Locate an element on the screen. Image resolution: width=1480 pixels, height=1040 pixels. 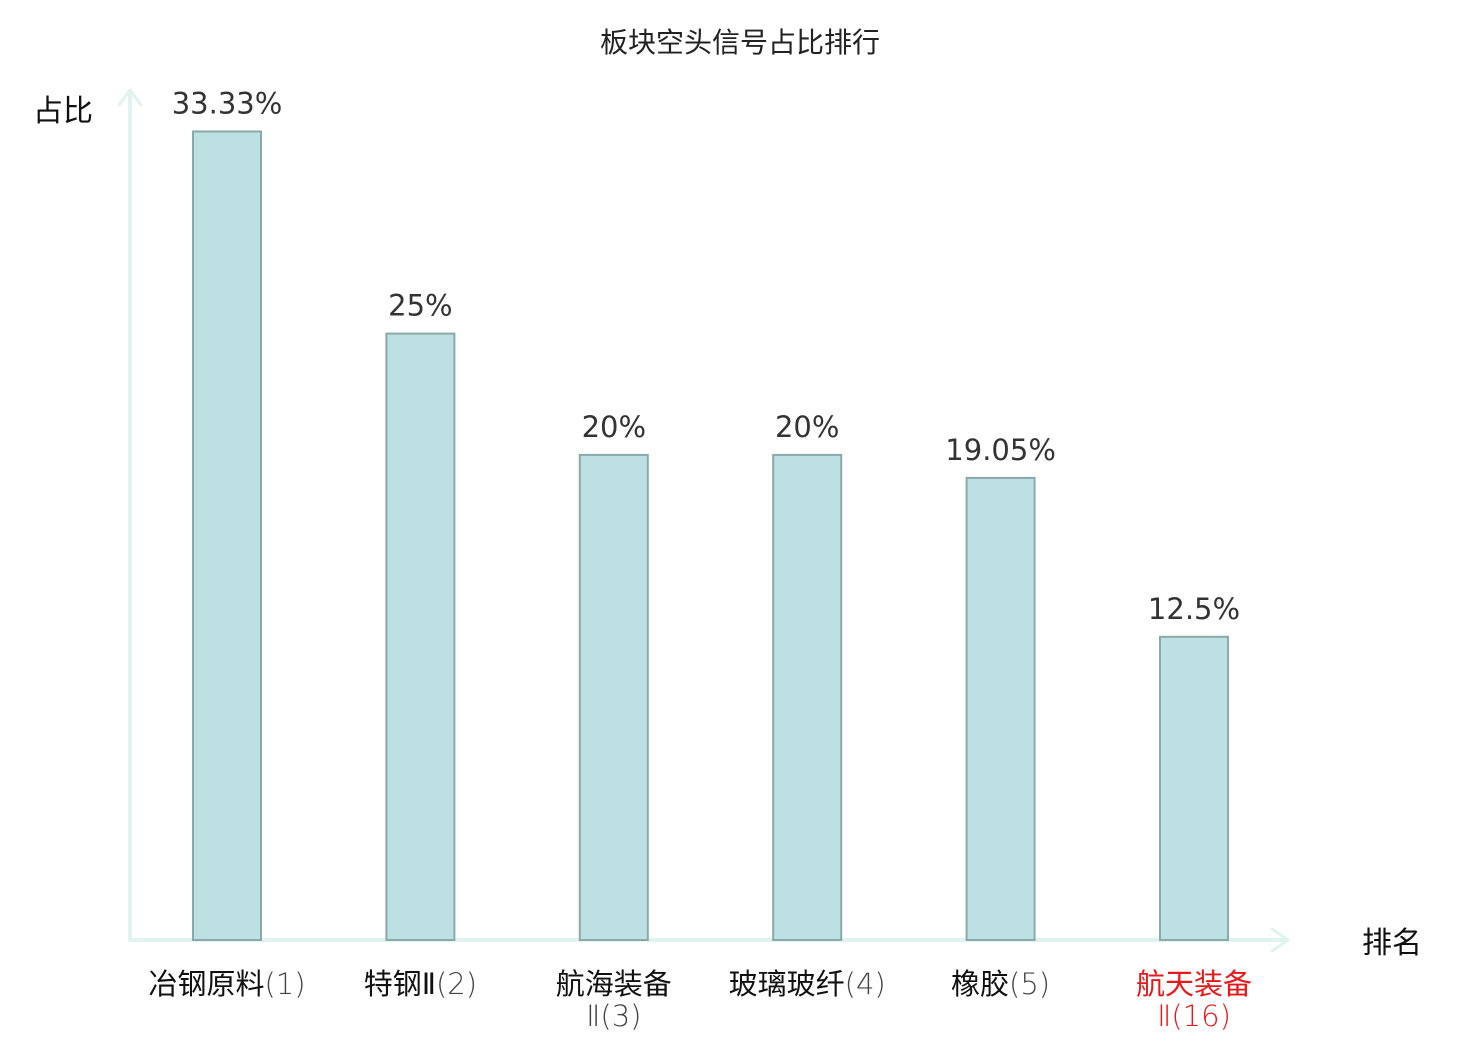
category-name: 橡胶 is located at coordinates (980, 984).